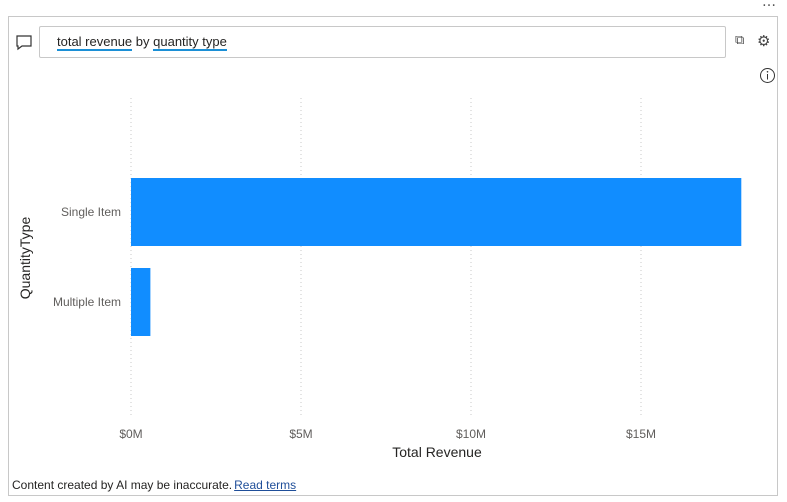  What do you see at coordinates (25, 258) in the screenshot?
I see `y-axis-title: QuantityType` at bounding box center [25, 258].